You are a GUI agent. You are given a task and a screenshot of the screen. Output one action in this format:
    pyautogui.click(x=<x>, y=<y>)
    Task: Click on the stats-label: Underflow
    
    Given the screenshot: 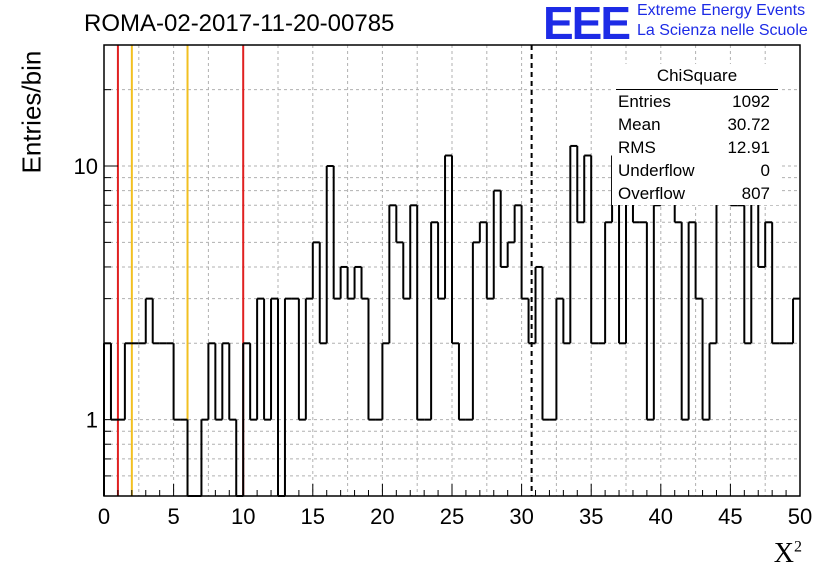 What is the action you would take?
    pyautogui.click(x=656, y=170)
    